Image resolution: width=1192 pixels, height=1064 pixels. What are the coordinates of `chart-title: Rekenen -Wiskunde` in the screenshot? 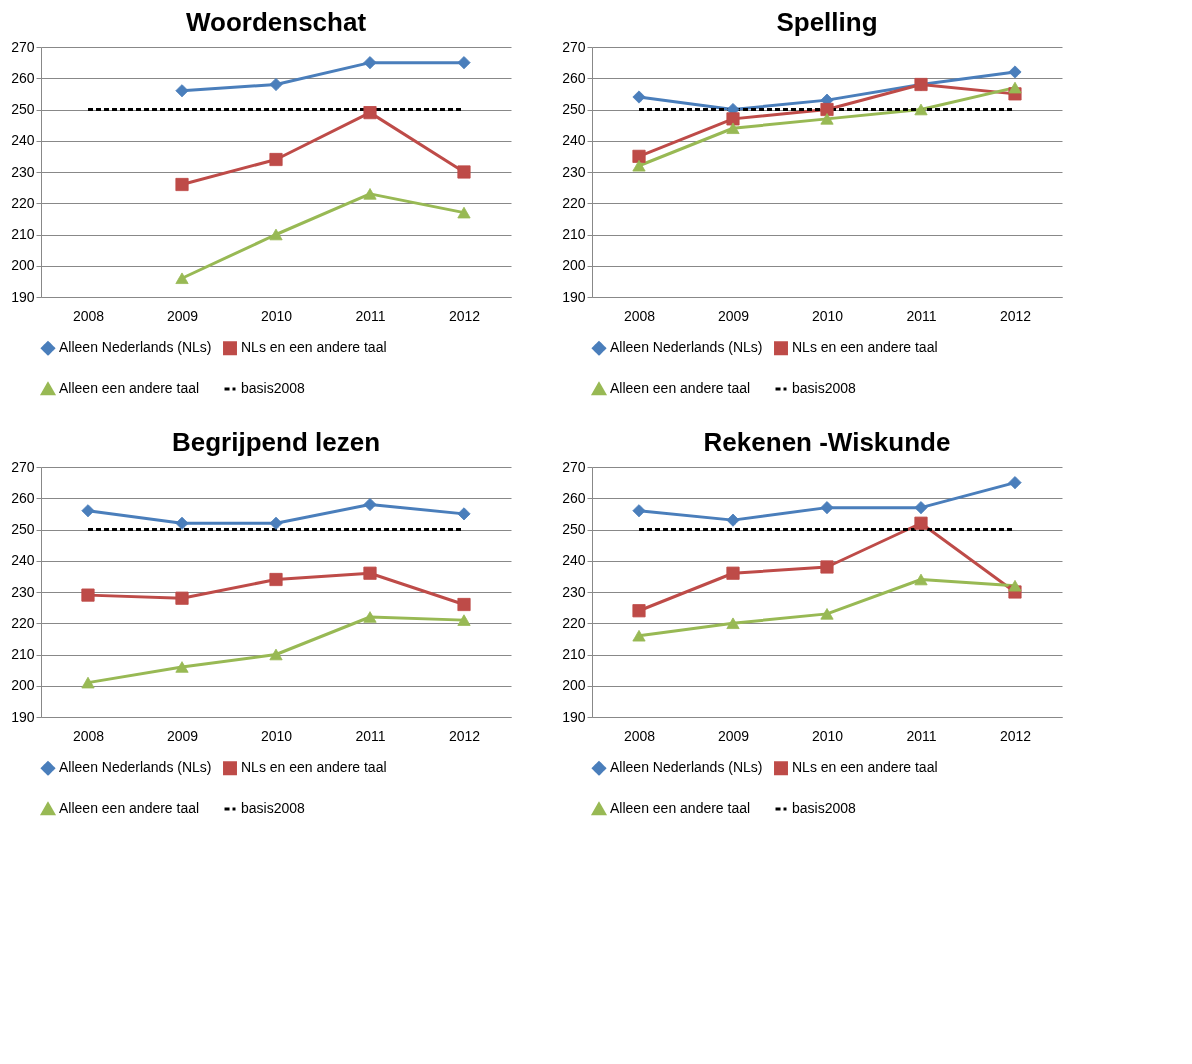 It's located at (827, 442).